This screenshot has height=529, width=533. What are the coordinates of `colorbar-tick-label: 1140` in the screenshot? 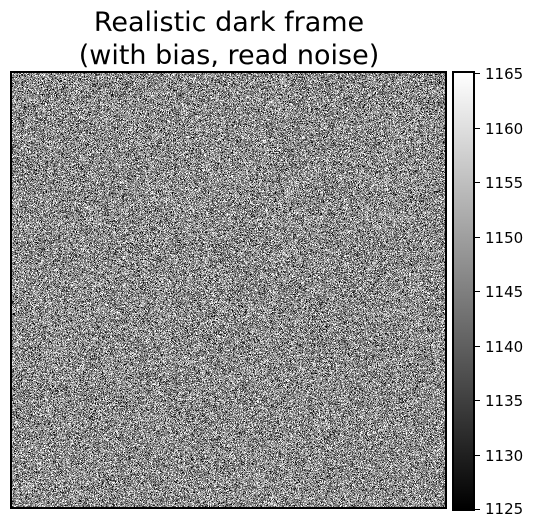 It's located at (504, 347).